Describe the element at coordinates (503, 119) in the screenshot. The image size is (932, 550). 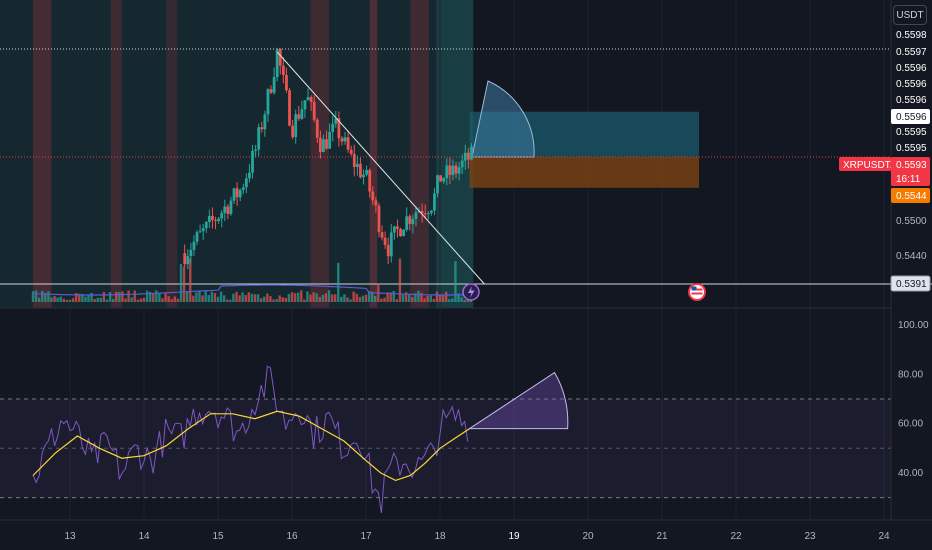
I see `price-arc-shape` at that location.